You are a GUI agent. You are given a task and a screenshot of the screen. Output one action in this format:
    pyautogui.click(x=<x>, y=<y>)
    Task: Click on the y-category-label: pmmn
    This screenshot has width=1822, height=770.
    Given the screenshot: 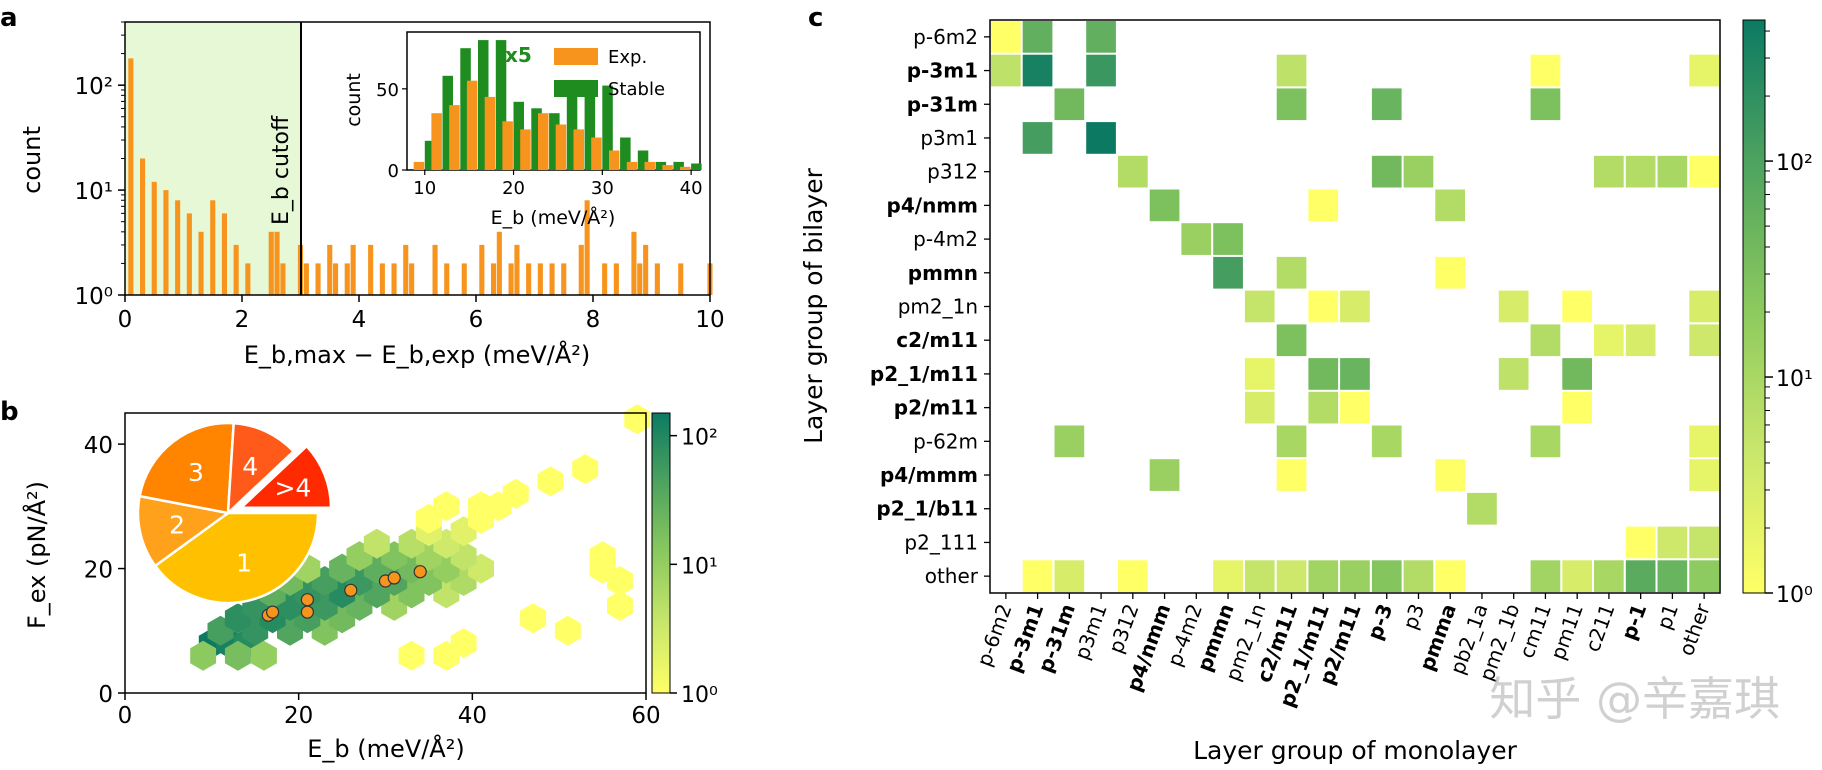 What is the action you would take?
    pyautogui.click(x=943, y=273)
    